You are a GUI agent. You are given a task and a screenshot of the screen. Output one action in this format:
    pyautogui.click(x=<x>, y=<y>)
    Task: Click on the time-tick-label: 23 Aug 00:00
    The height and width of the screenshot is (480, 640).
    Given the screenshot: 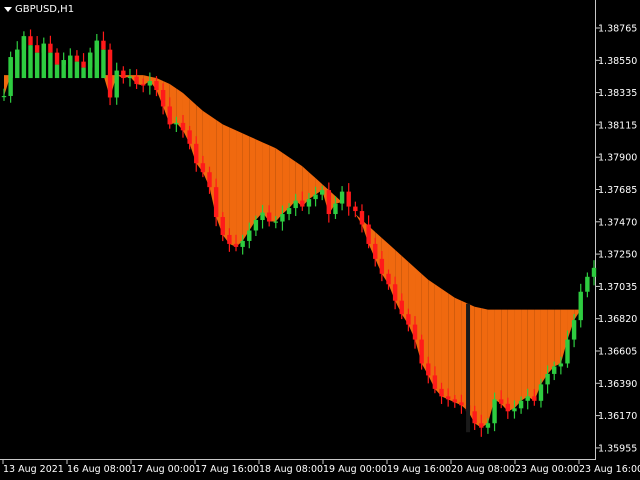 What is the action you would take?
    pyautogui.click(x=547, y=469)
    